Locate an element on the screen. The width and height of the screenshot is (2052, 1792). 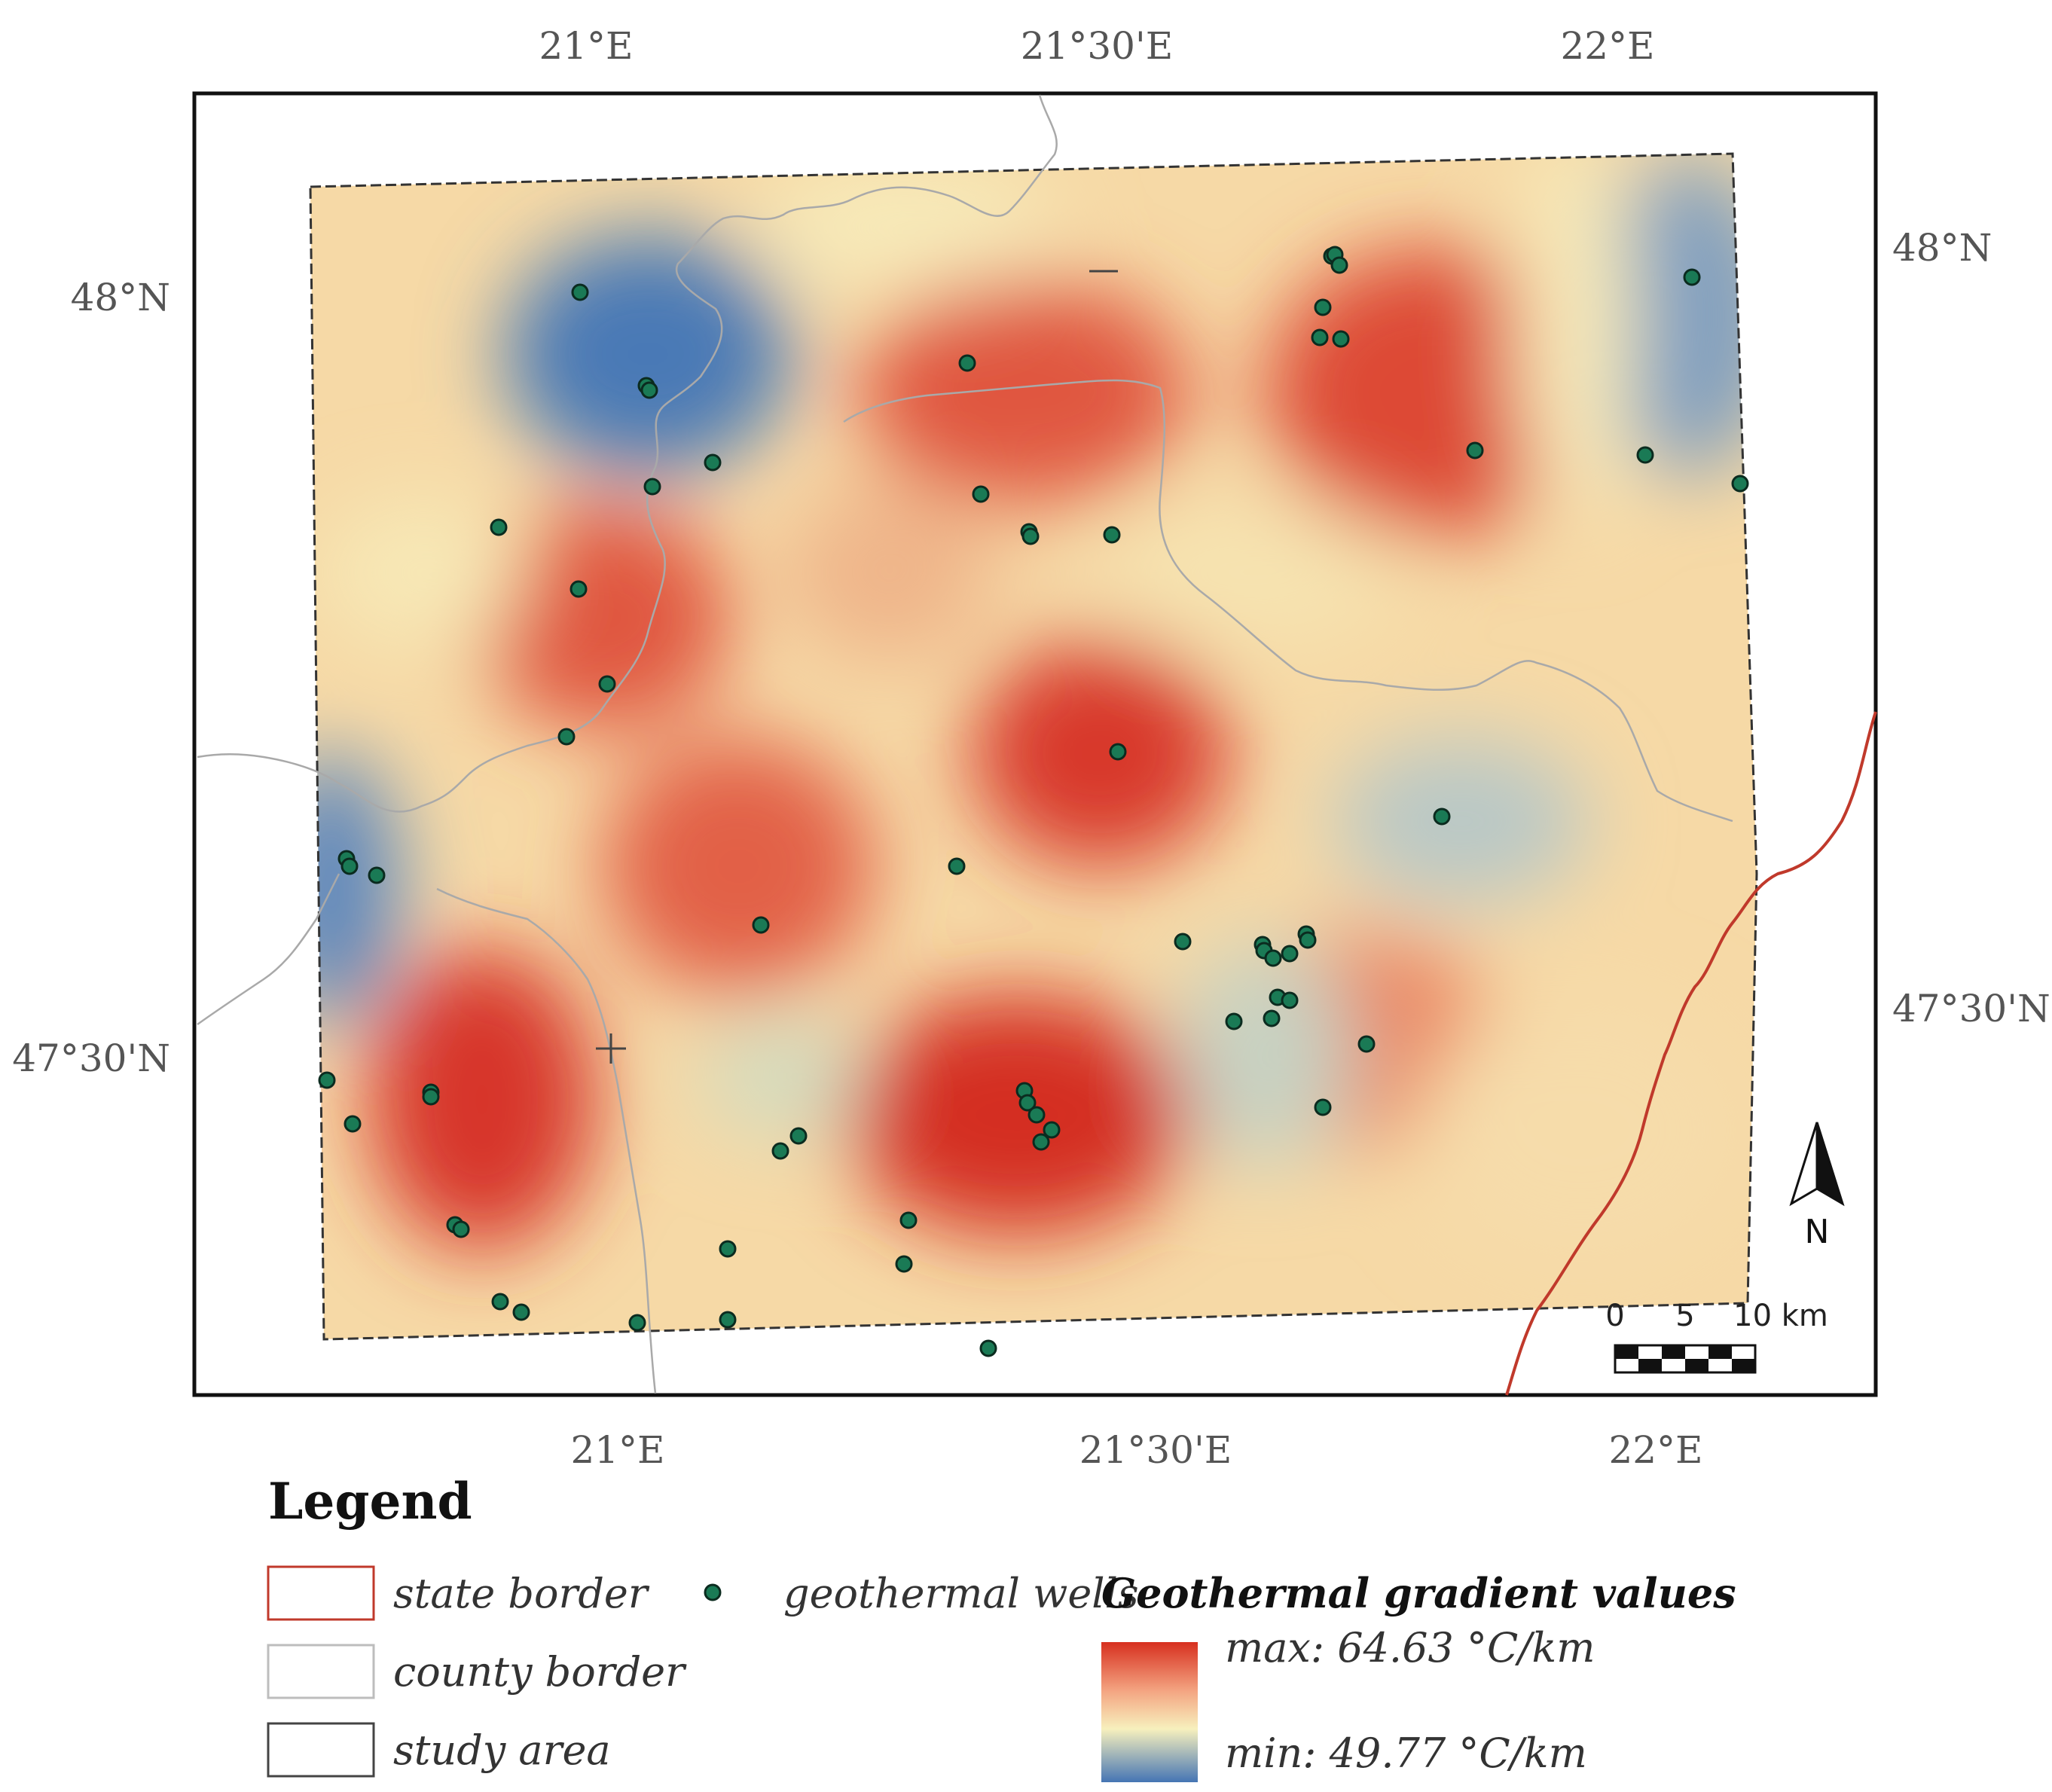
legend-gradient-max: max: 64.63 °C/km is located at coordinates (1410, 1647).